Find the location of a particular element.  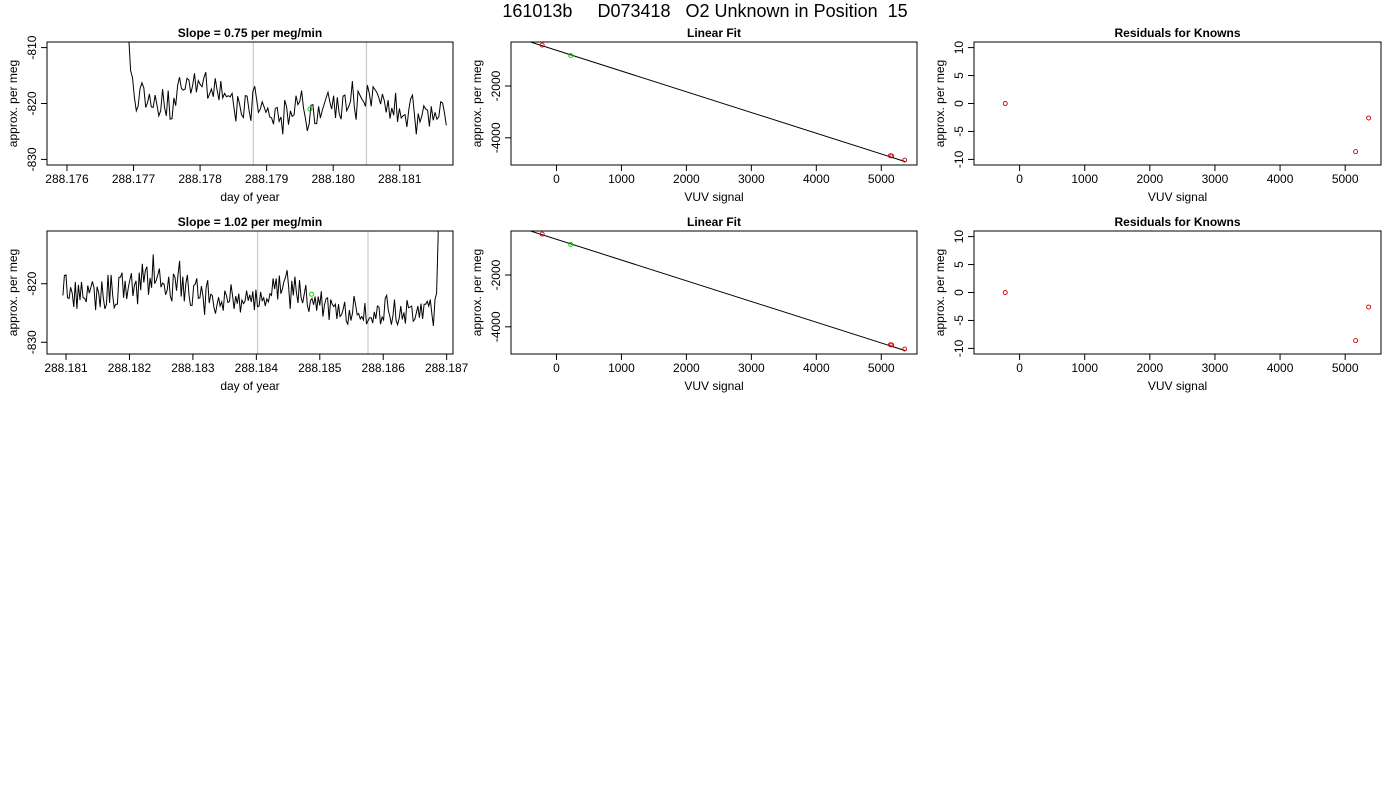

panel-title: Residuals for Knowns is located at coordinates (1177, 33).